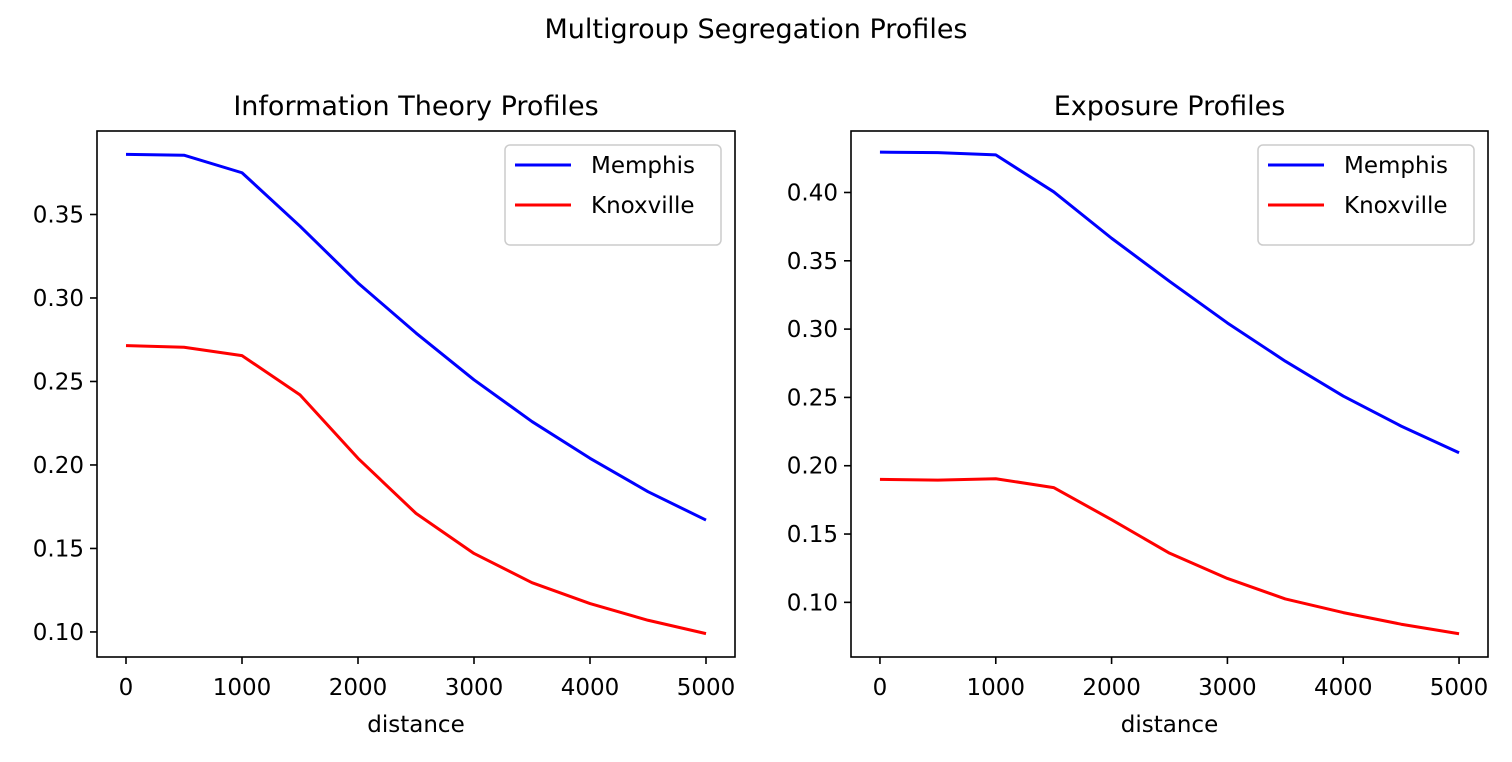  What do you see at coordinates (812, 193) in the screenshot?
I see `y-tick-label: 0.40` at bounding box center [812, 193].